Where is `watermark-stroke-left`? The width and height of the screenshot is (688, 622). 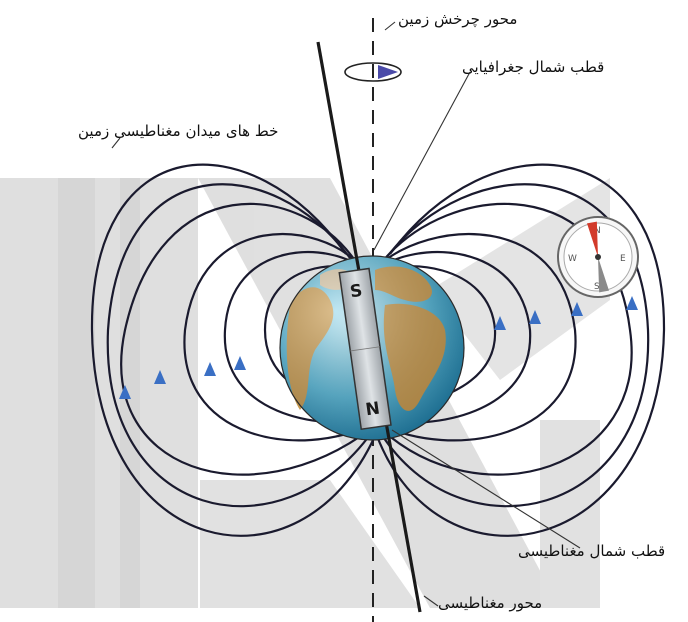
watermark-stroke-left is located at coordinates (76, 393).